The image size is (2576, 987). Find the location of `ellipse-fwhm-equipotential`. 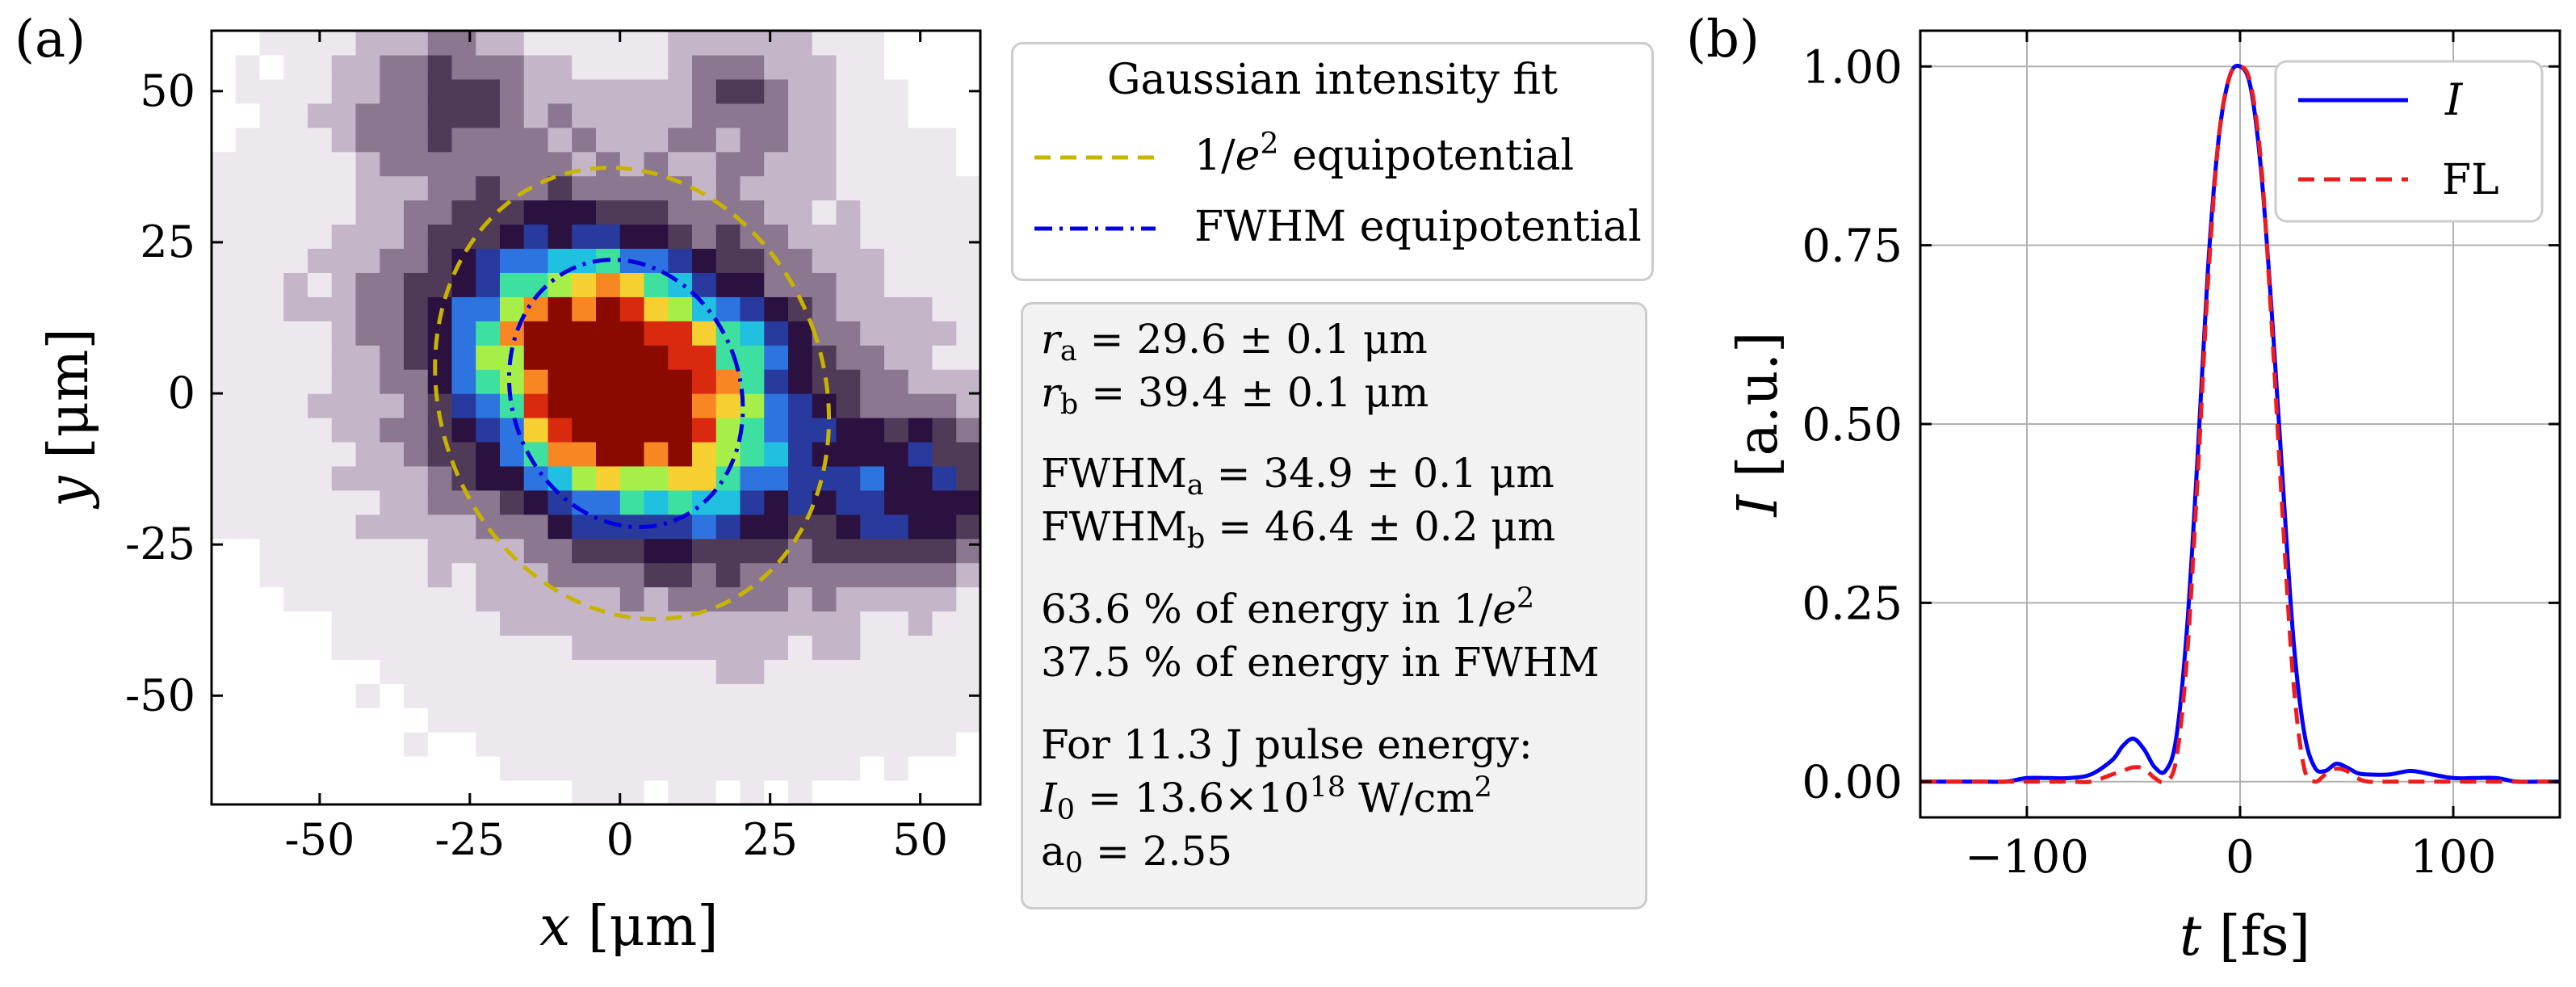

ellipse-fwhm-equipotential is located at coordinates (625, 394).